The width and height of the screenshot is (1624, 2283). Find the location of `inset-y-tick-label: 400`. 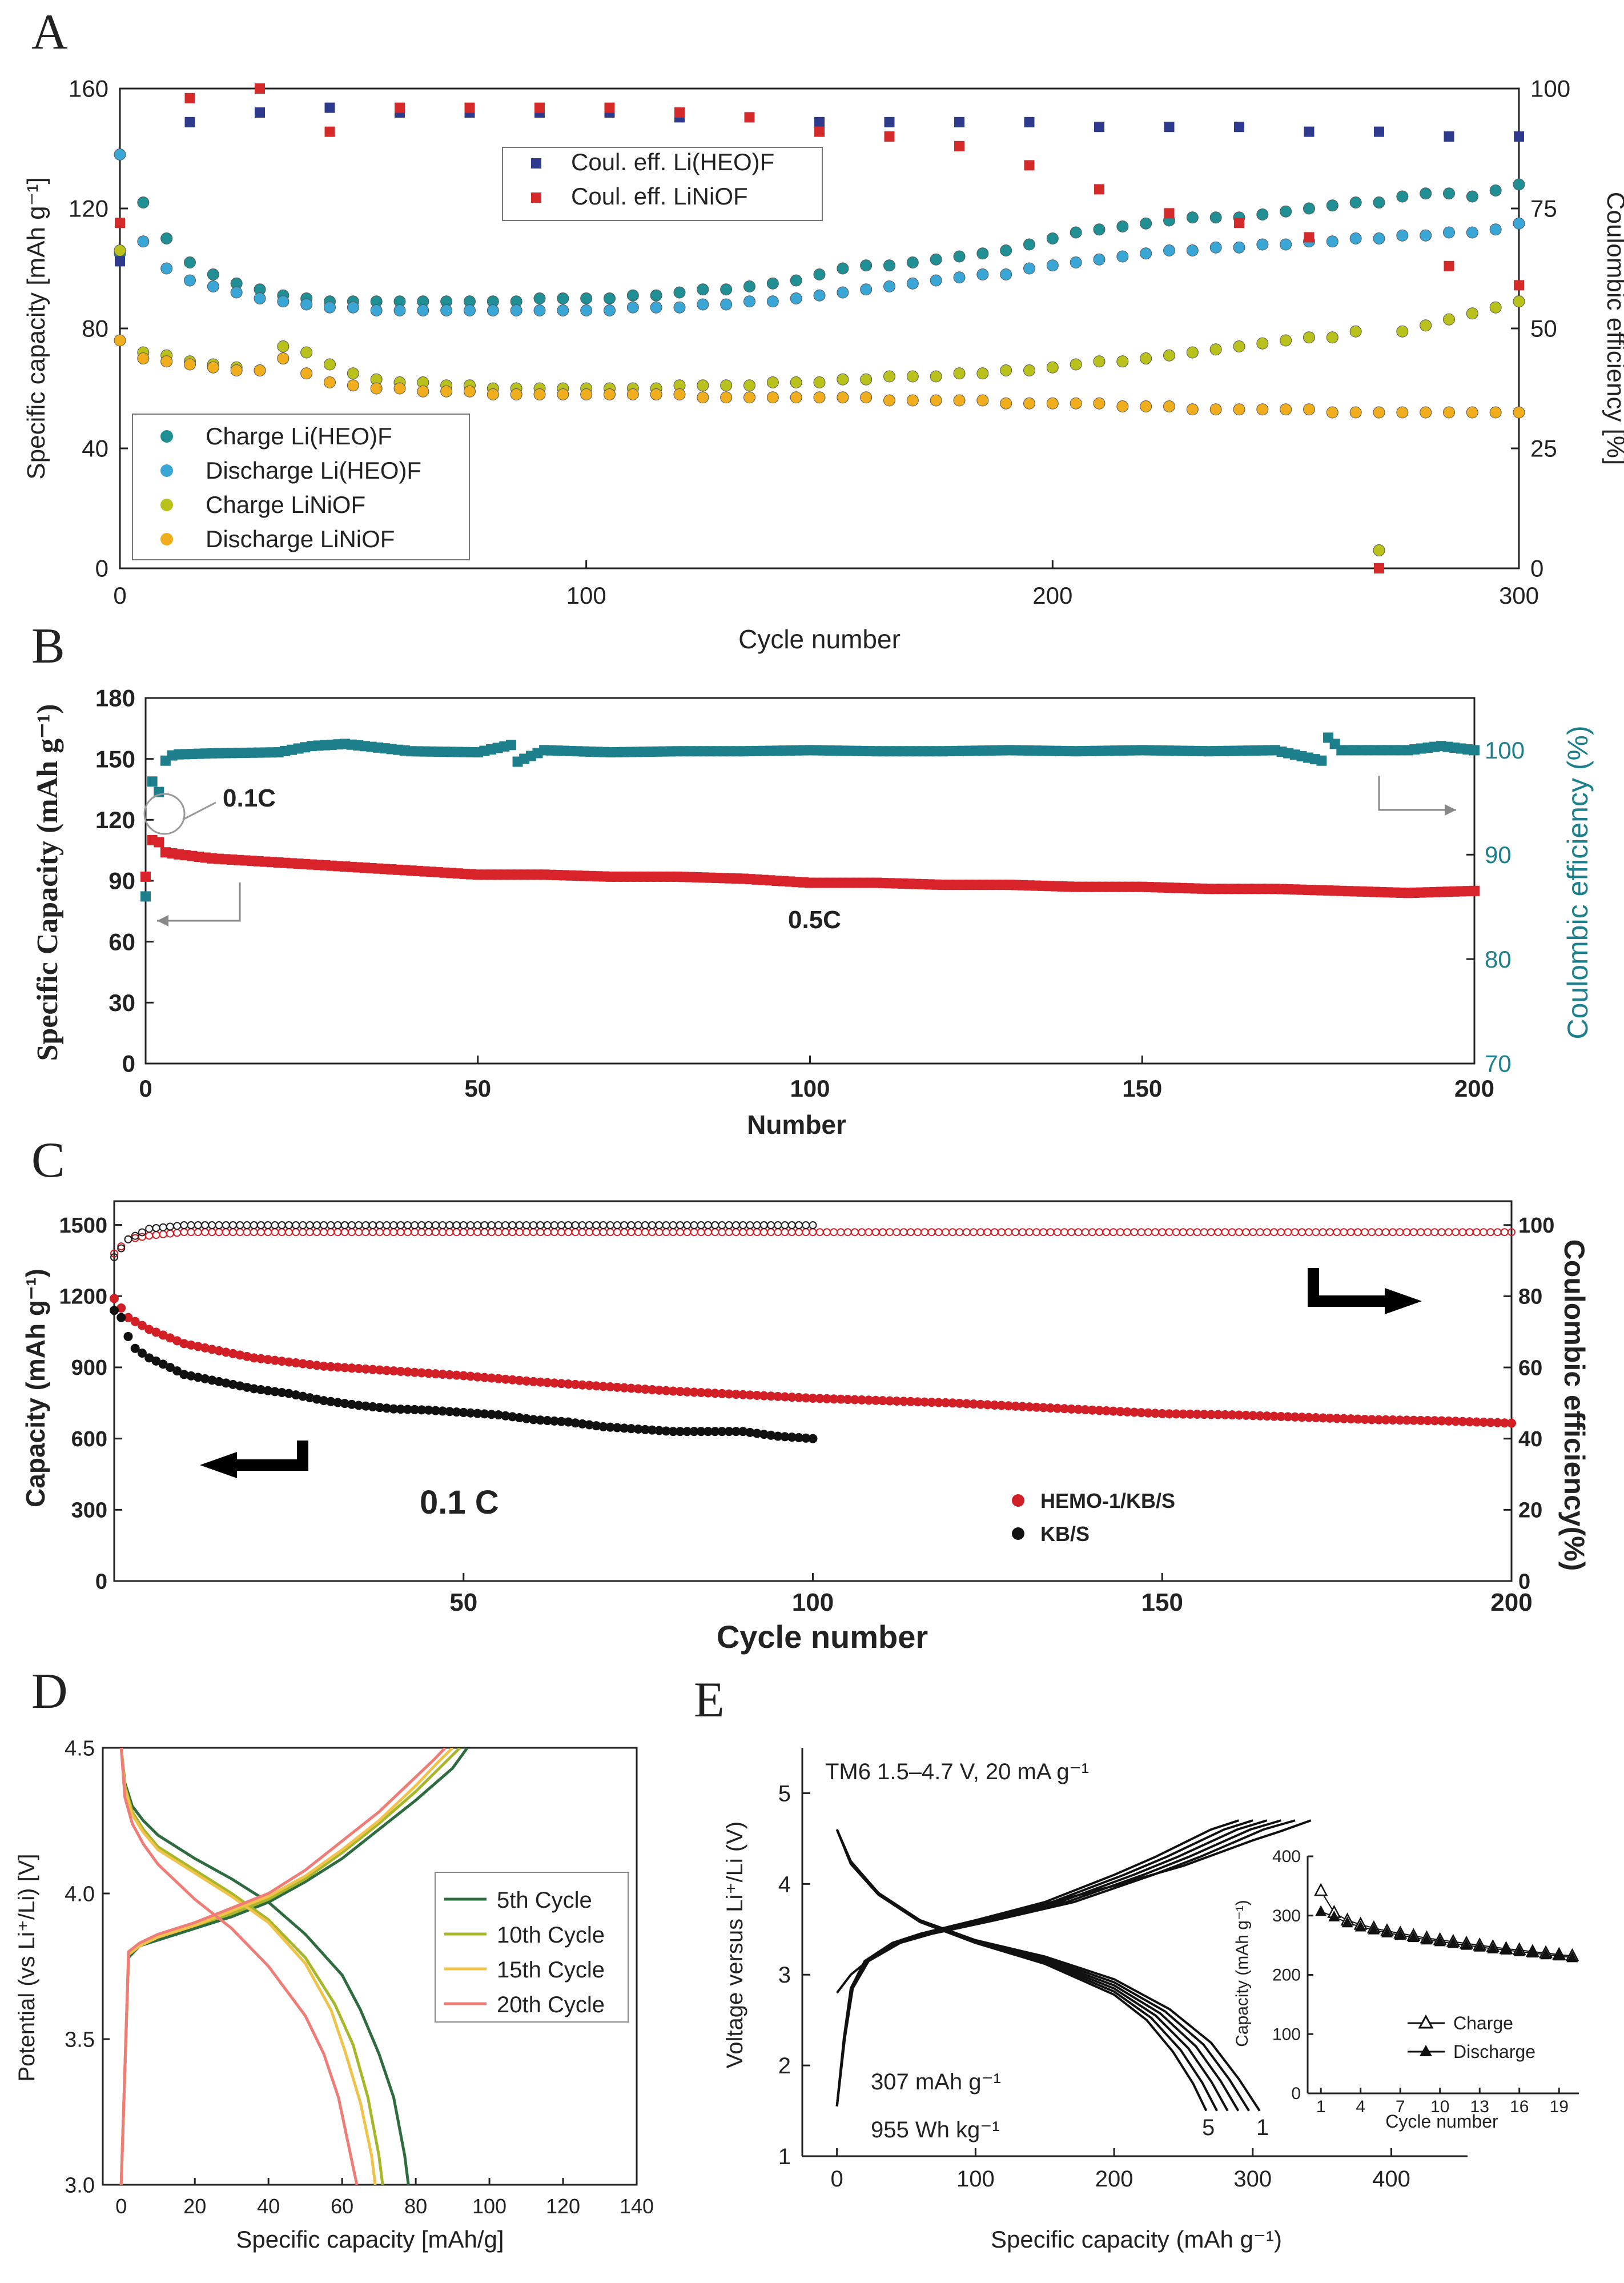

inset-y-tick-label: 400 is located at coordinates (1286, 1857).